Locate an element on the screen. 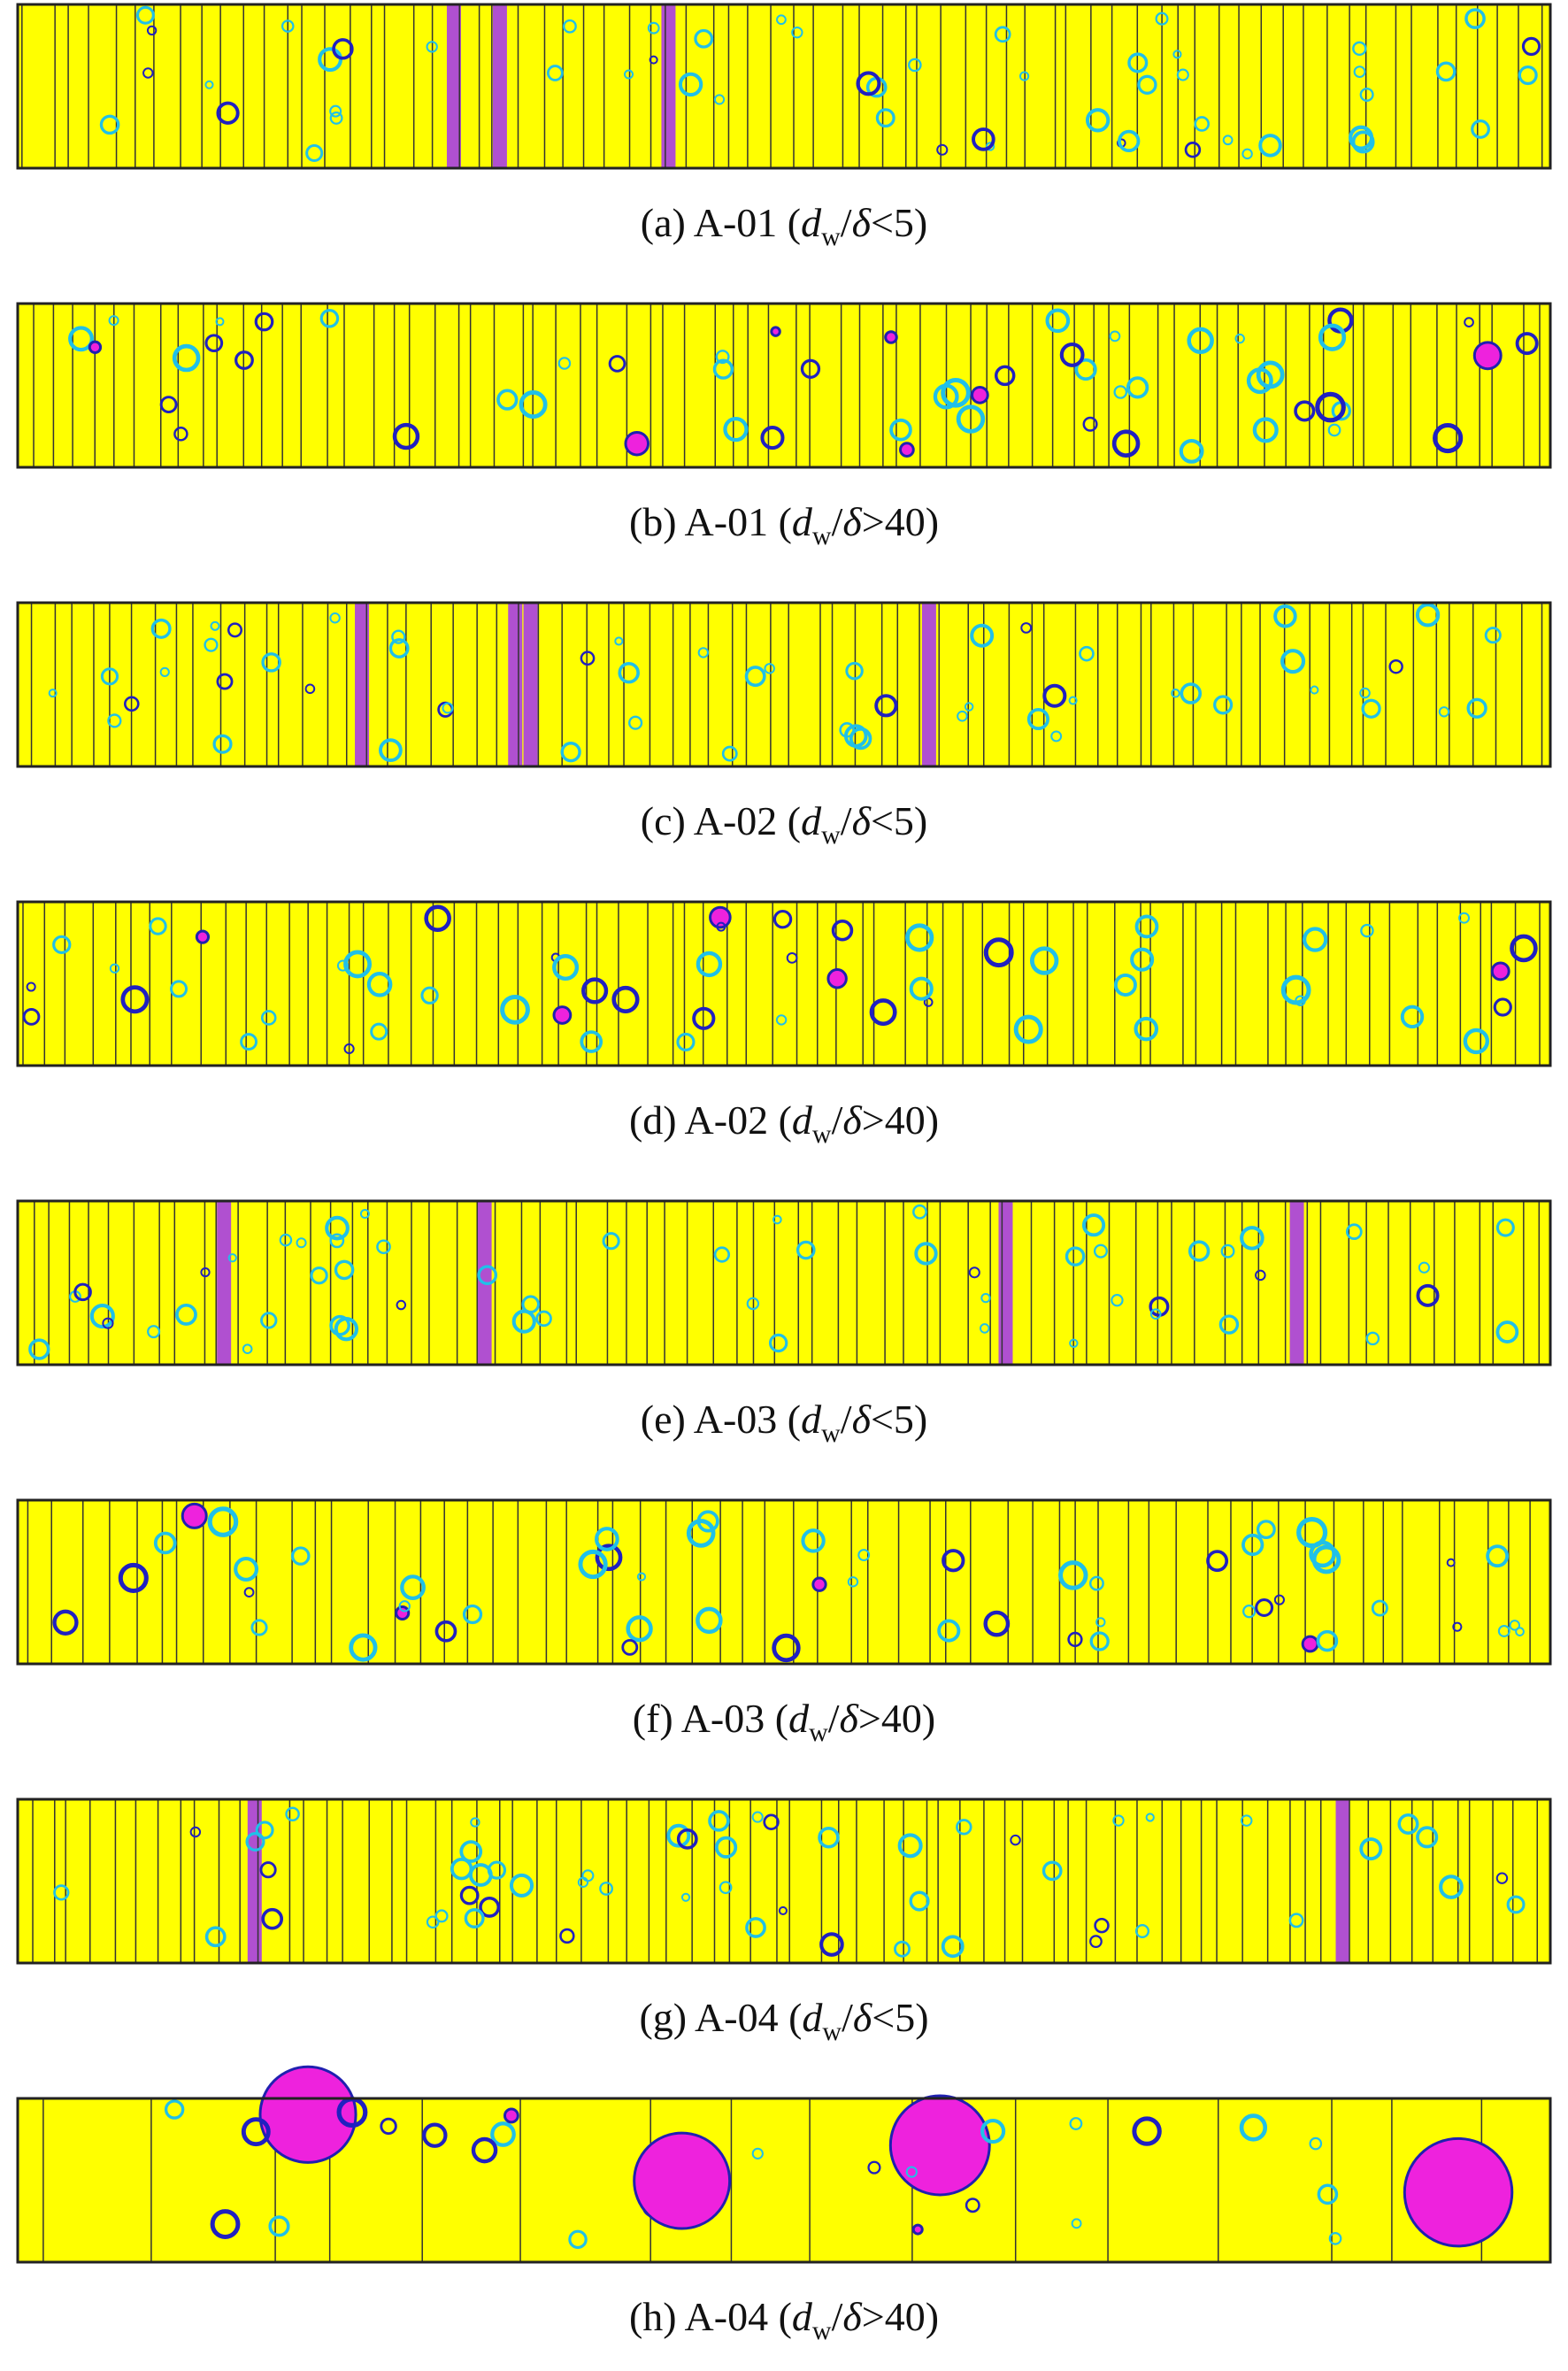 The image size is (1568, 2371). panel-caption: (b) A-01 (dw/δ>40) is located at coordinates (784, 524).